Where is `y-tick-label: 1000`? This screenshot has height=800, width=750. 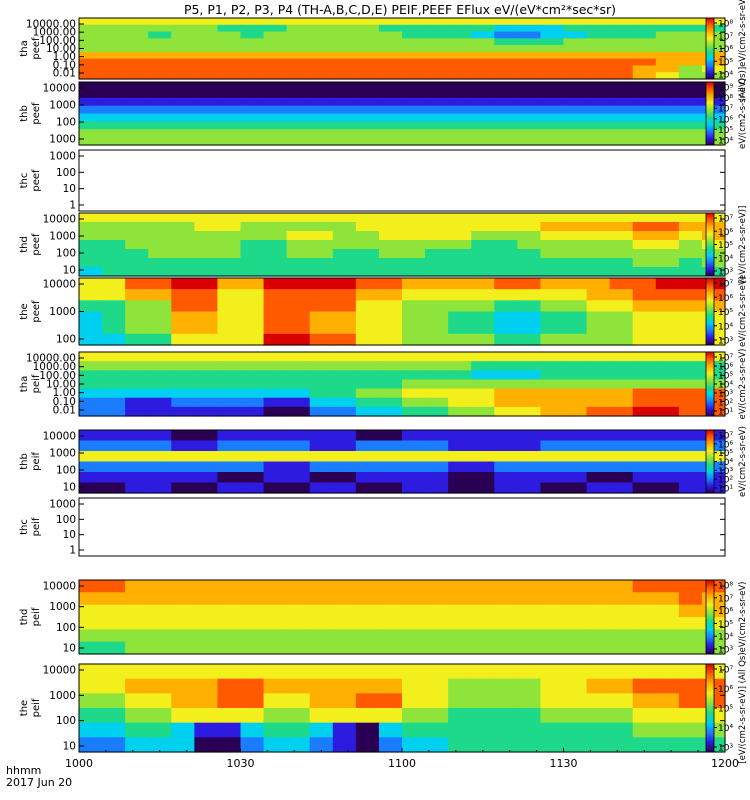
y-tick-label: 1000 is located at coordinates (62, 607).